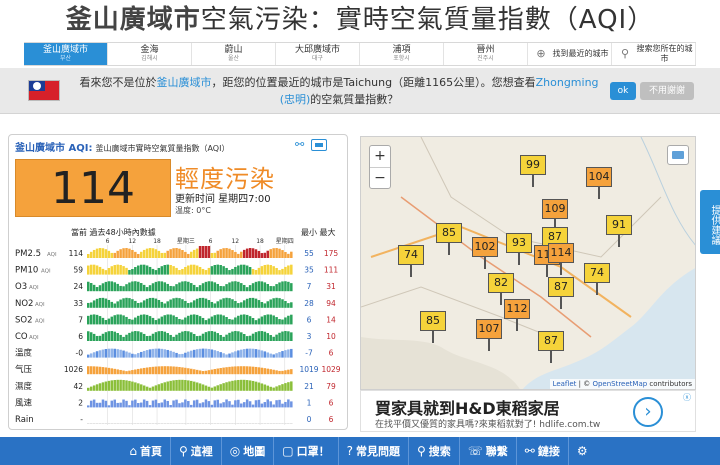 This screenshot has width=720, height=465. Describe the element at coordinates (567, 82) in the screenshot. I see `alt-city-link: Zhongming` at that location.